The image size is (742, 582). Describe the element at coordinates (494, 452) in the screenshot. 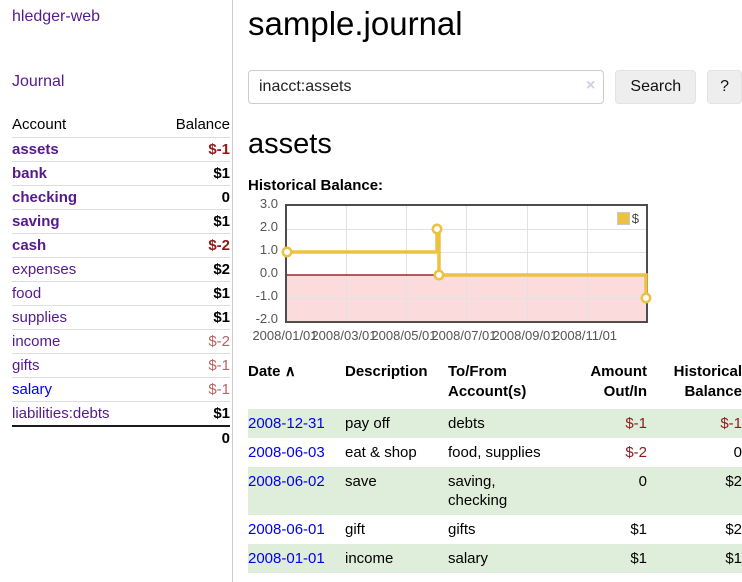

I see `transaction-accounts: food, supplies` at that location.